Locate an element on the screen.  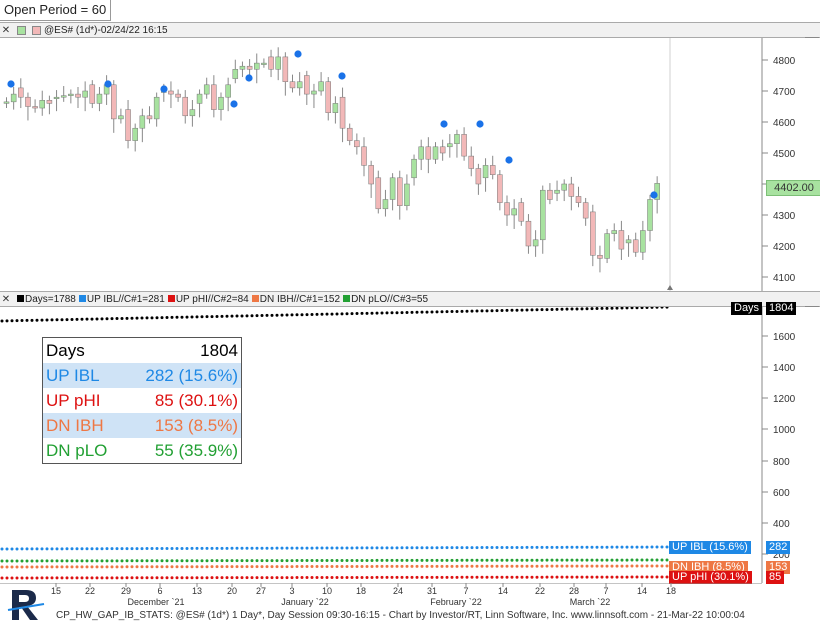
time-tick-label: 31 is located at coordinates (432, 591).